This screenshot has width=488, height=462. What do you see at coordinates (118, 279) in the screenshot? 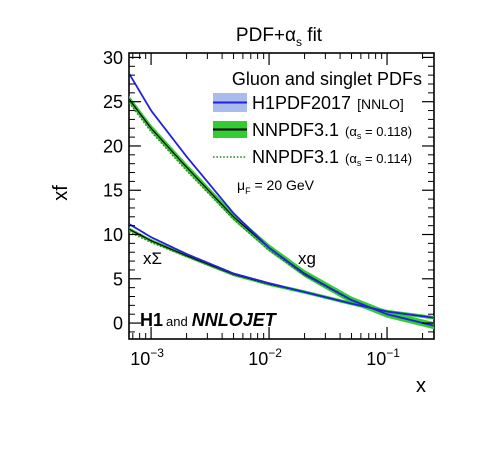
I see `y-tick-label: 5` at bounding box center [118, 279].